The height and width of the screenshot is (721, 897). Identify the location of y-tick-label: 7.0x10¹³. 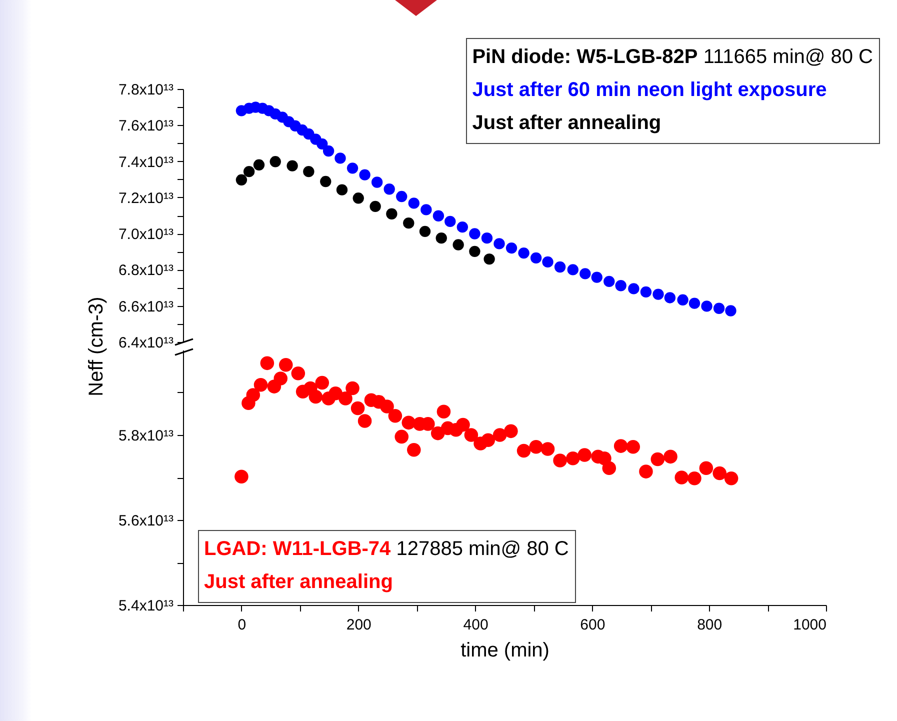
(146, 235).